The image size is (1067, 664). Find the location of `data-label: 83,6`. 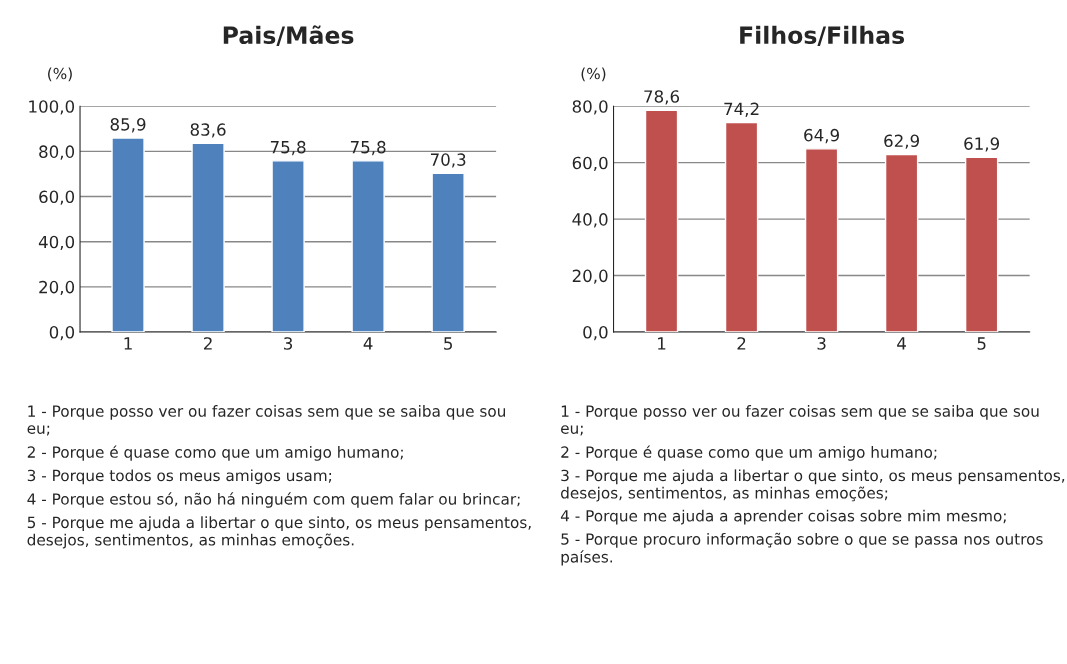

data-label: 83,6 is located at coordinates (208, 130).